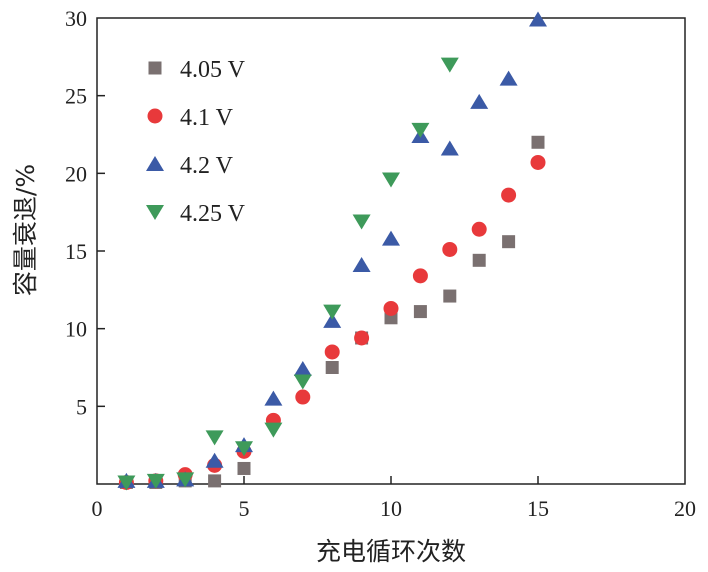 Image resolution: width=708 pixels, height=572 pixels. I want to click on y-tick-label: 20, so click(76, 173).